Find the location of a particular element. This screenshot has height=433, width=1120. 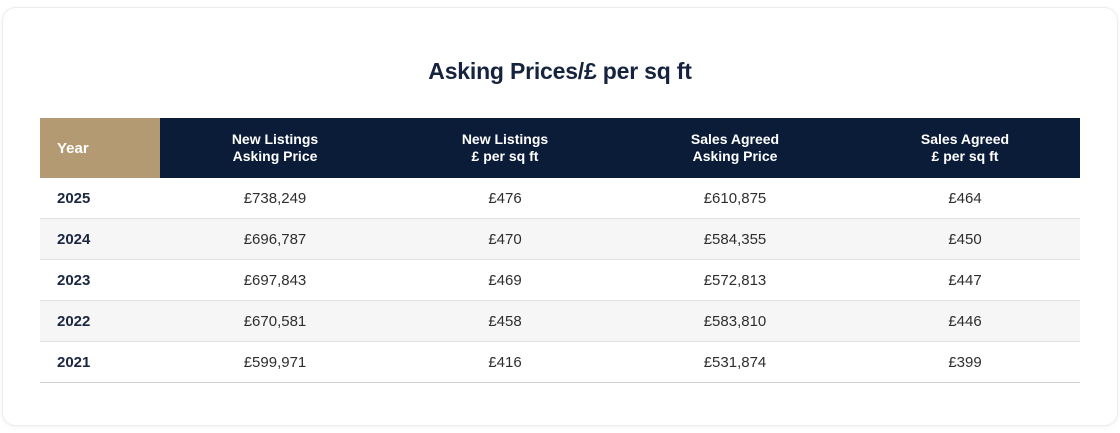

year-cell: 2021 is located at coordinates (74, 362).